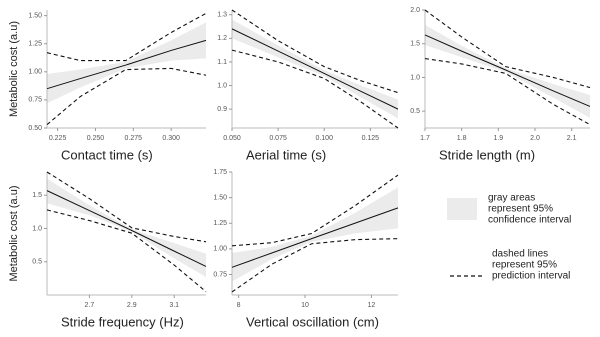  What do you see at coordinates (134, 138) in the screenshot?
I see `x-tick-label: 0.275` at bounding box center [134, 138].